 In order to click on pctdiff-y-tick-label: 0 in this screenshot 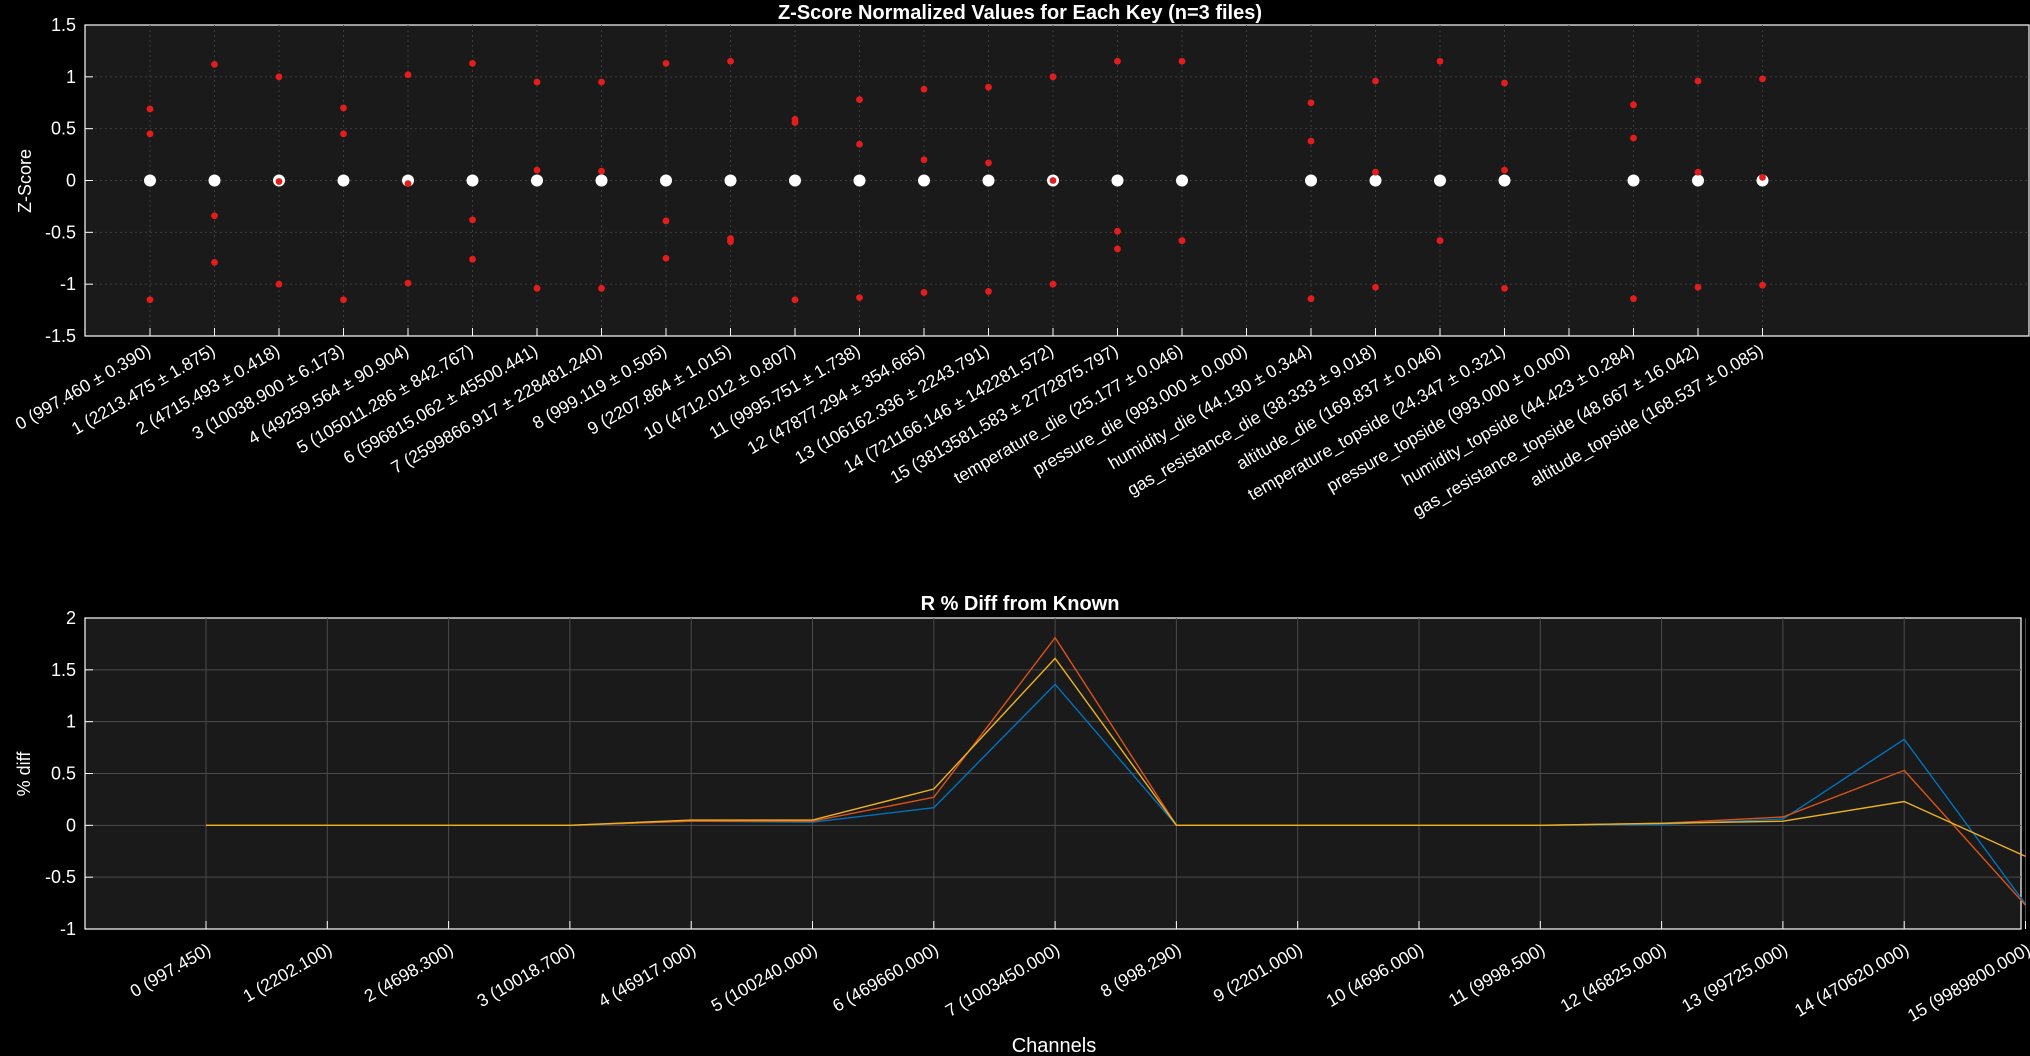, I will do `click(71, 825)`.